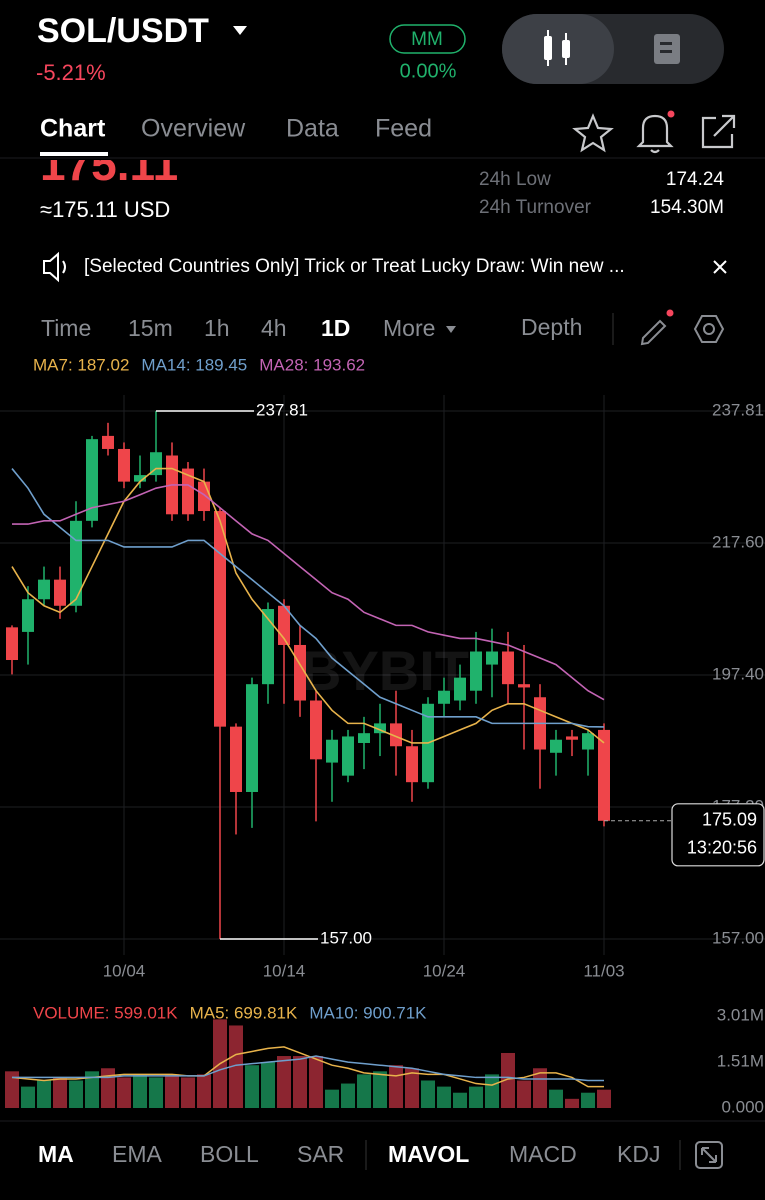 The image size is (765, 1200). What do you see at coordinates (320, 1154) in the screenshot?
I see `indicator-tab: SAR` at bounding box center [320, 1154].